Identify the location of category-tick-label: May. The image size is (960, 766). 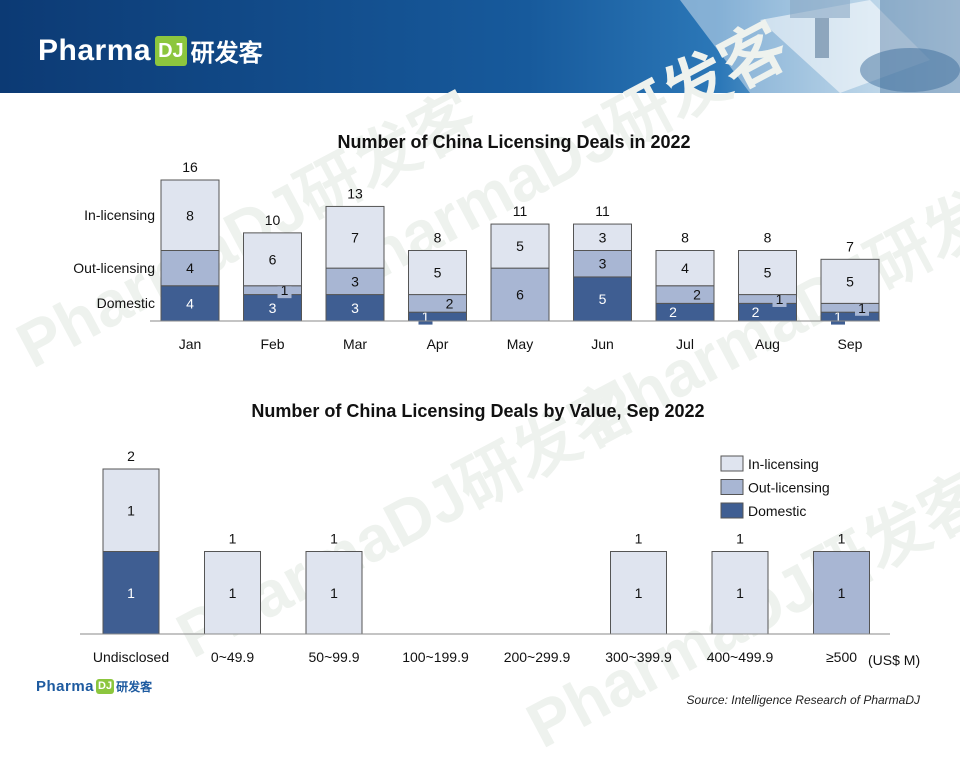
(520, 344).